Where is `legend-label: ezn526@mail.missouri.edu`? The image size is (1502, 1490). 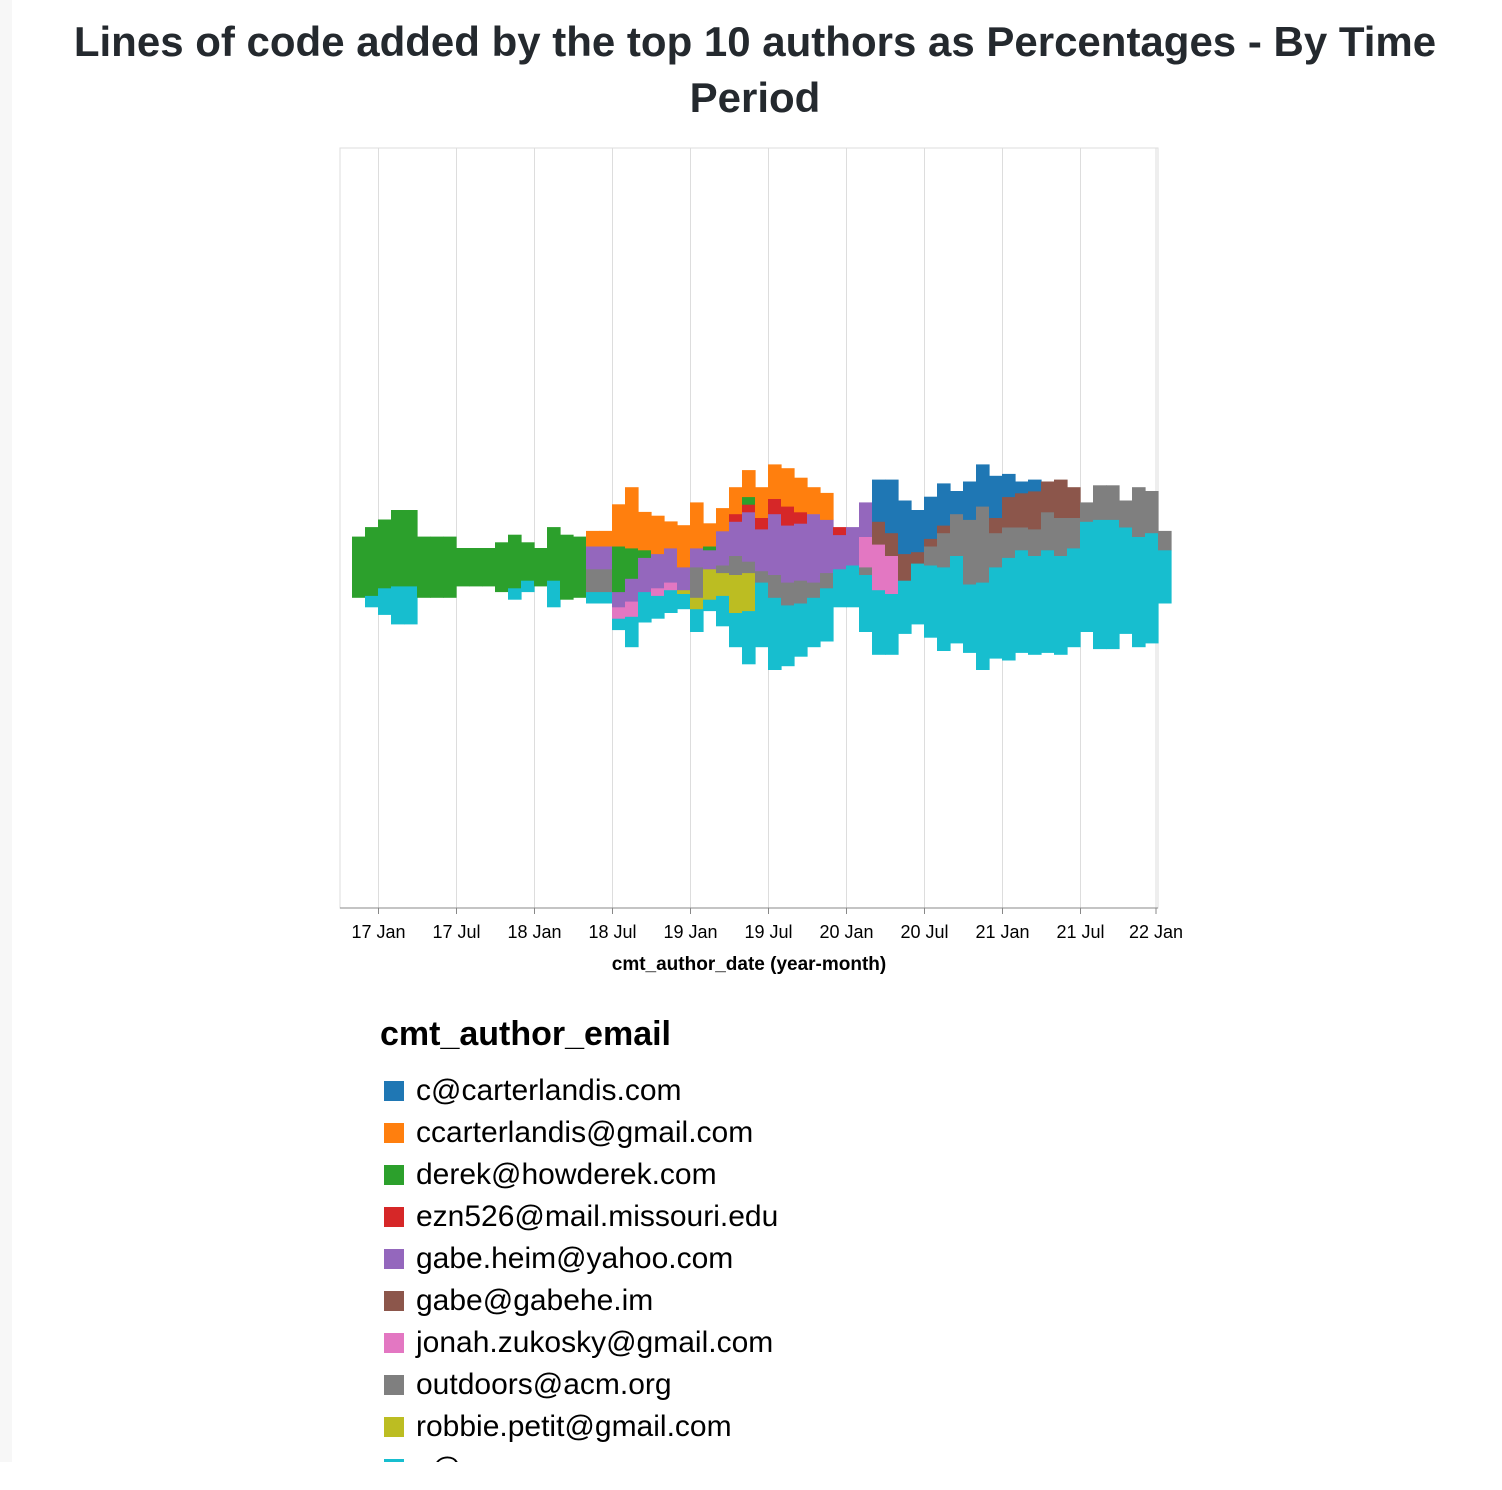
legend-label: ezn526@mail.missouri.edu is located at coordinates (597, 1216).